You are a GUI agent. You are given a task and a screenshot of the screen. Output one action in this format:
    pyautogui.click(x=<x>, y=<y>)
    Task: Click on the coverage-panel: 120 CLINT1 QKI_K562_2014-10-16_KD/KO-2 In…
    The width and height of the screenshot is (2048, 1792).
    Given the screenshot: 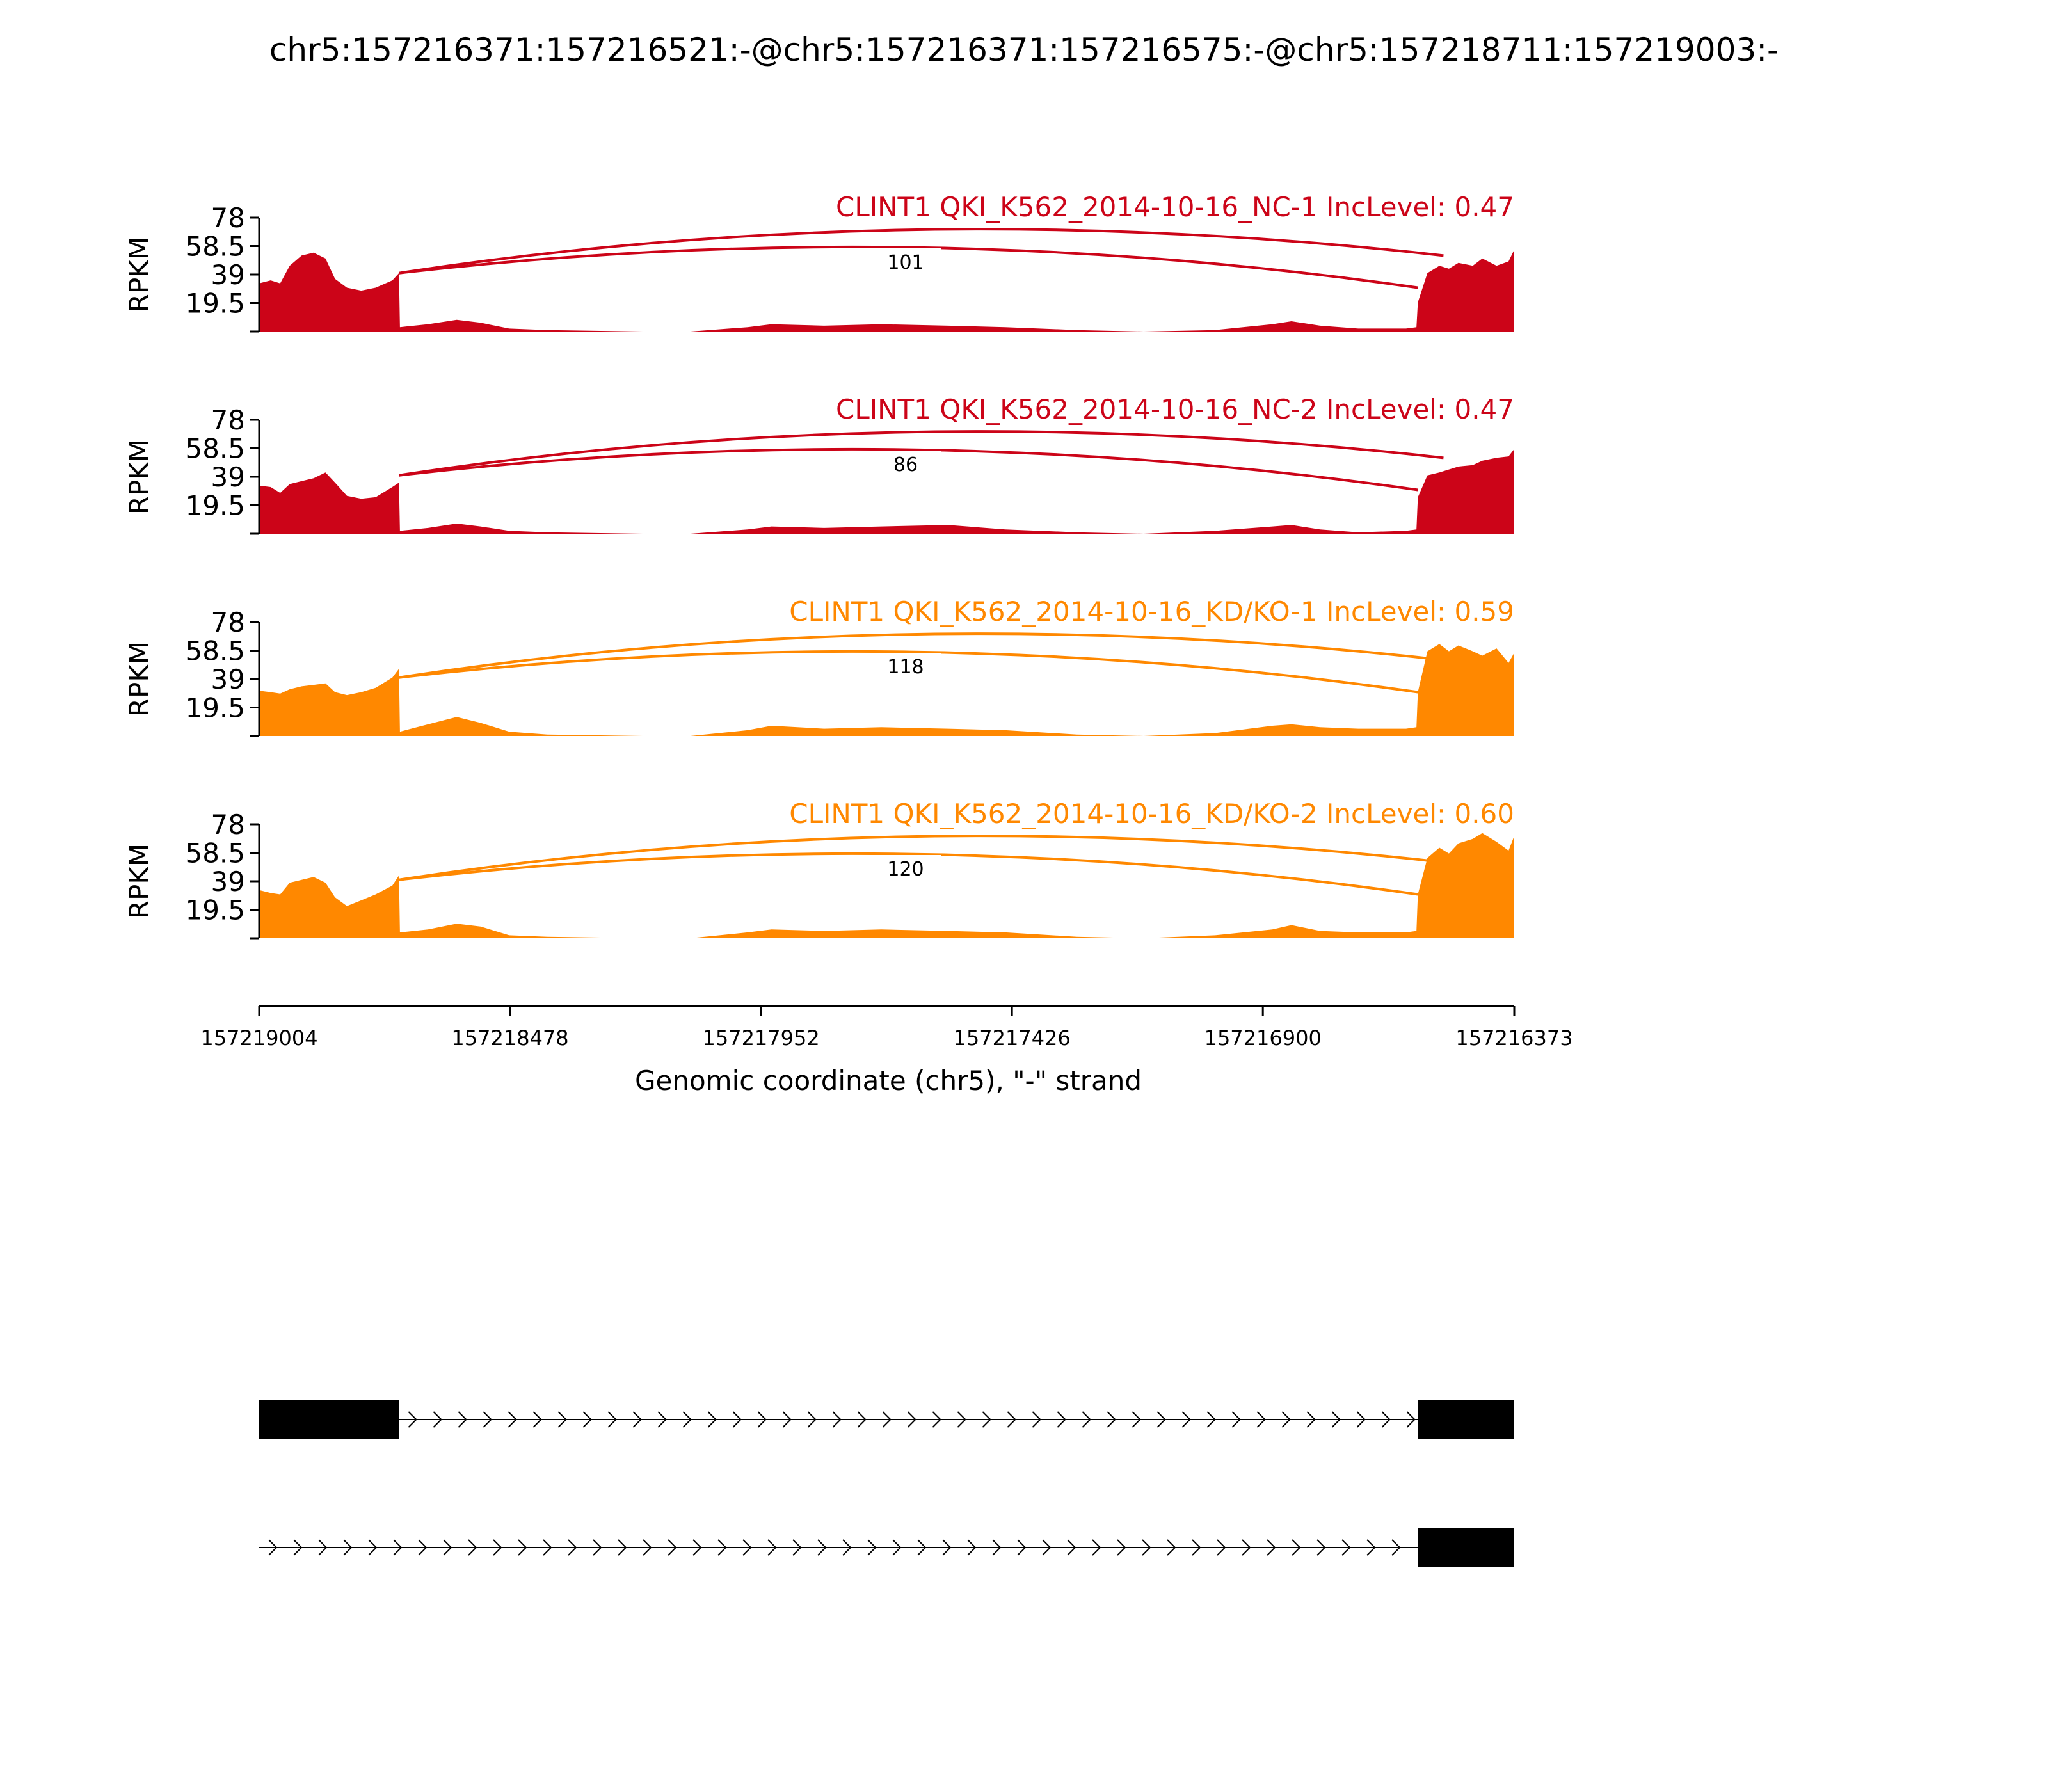 What is the action you would take?
    pyautogui.click(x=819, y=869)
    